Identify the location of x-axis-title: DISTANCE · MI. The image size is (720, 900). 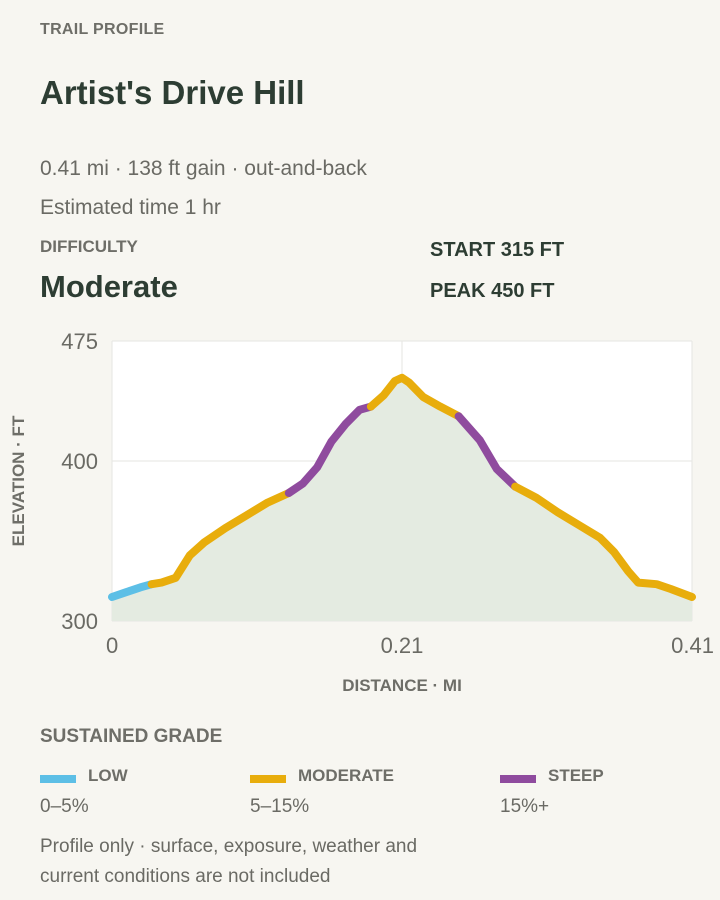
(402, 685).